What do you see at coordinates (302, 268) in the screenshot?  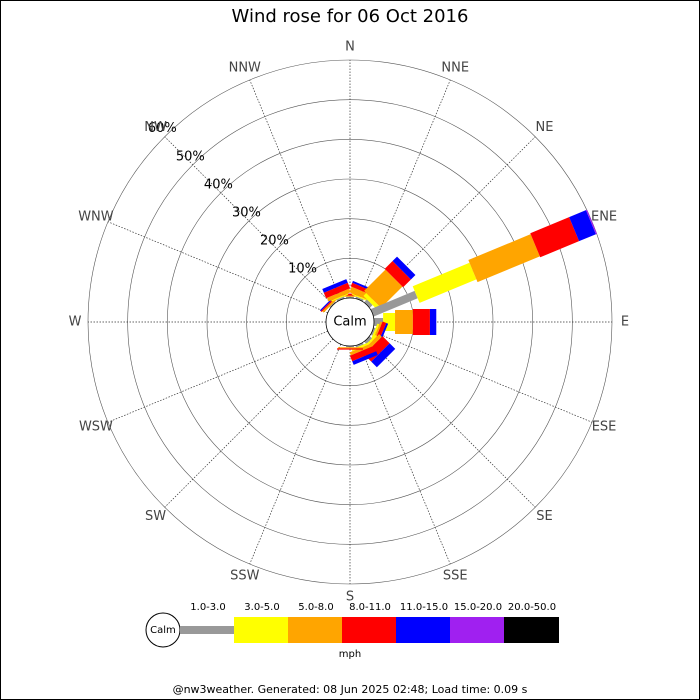 I see `r-tick-label: 10%` at bounding box center [302, 268].